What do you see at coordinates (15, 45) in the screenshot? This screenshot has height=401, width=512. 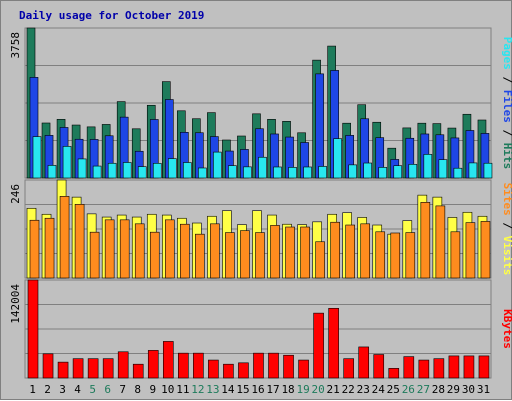 I see `panel-1-ymax-label: 3758` at bounding box center [15, 45].